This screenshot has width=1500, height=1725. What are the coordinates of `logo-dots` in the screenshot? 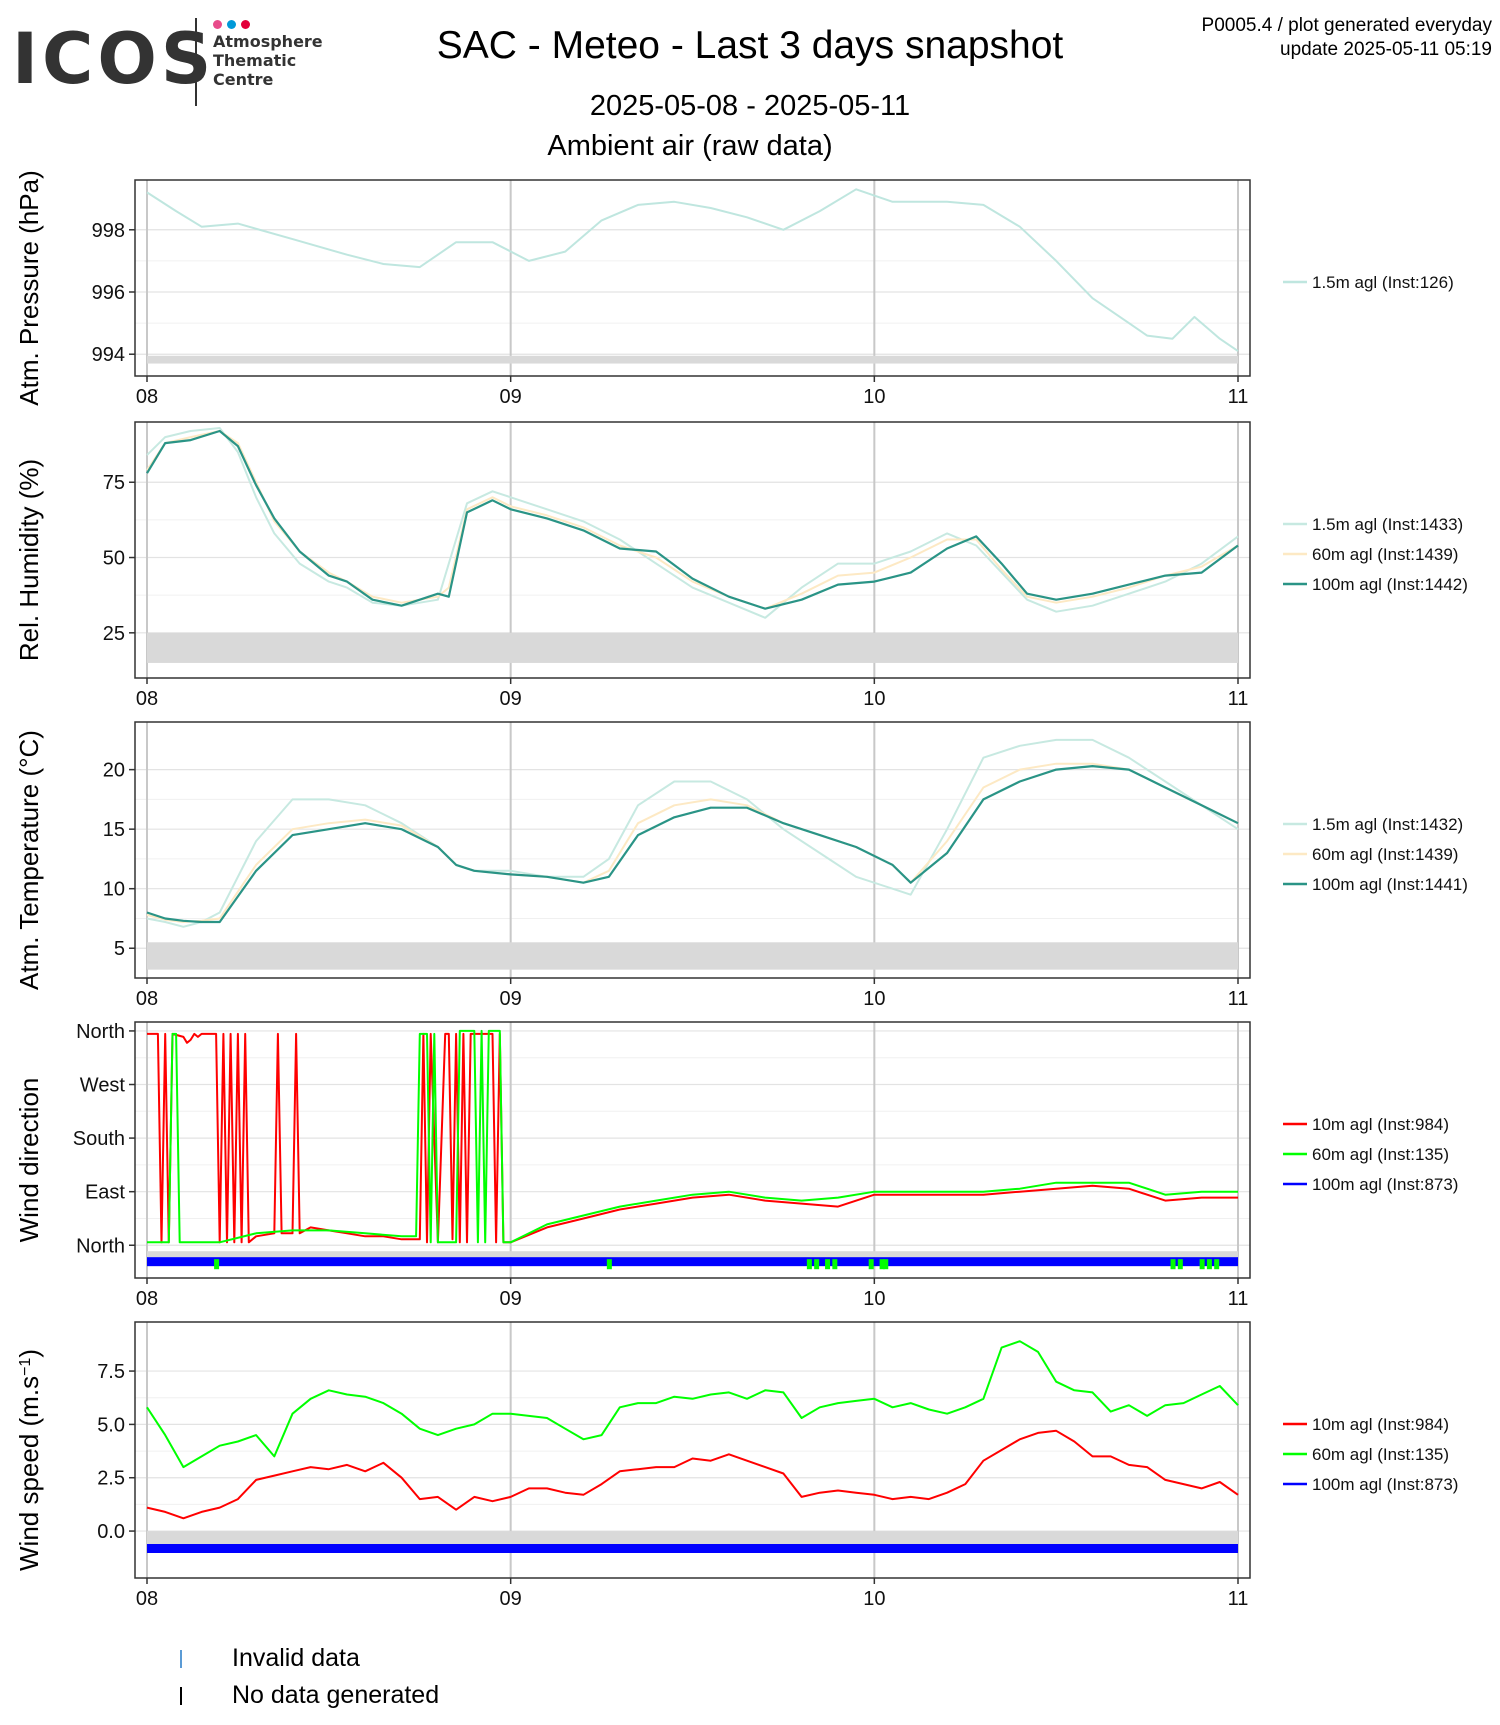 It's located at (234, 25).